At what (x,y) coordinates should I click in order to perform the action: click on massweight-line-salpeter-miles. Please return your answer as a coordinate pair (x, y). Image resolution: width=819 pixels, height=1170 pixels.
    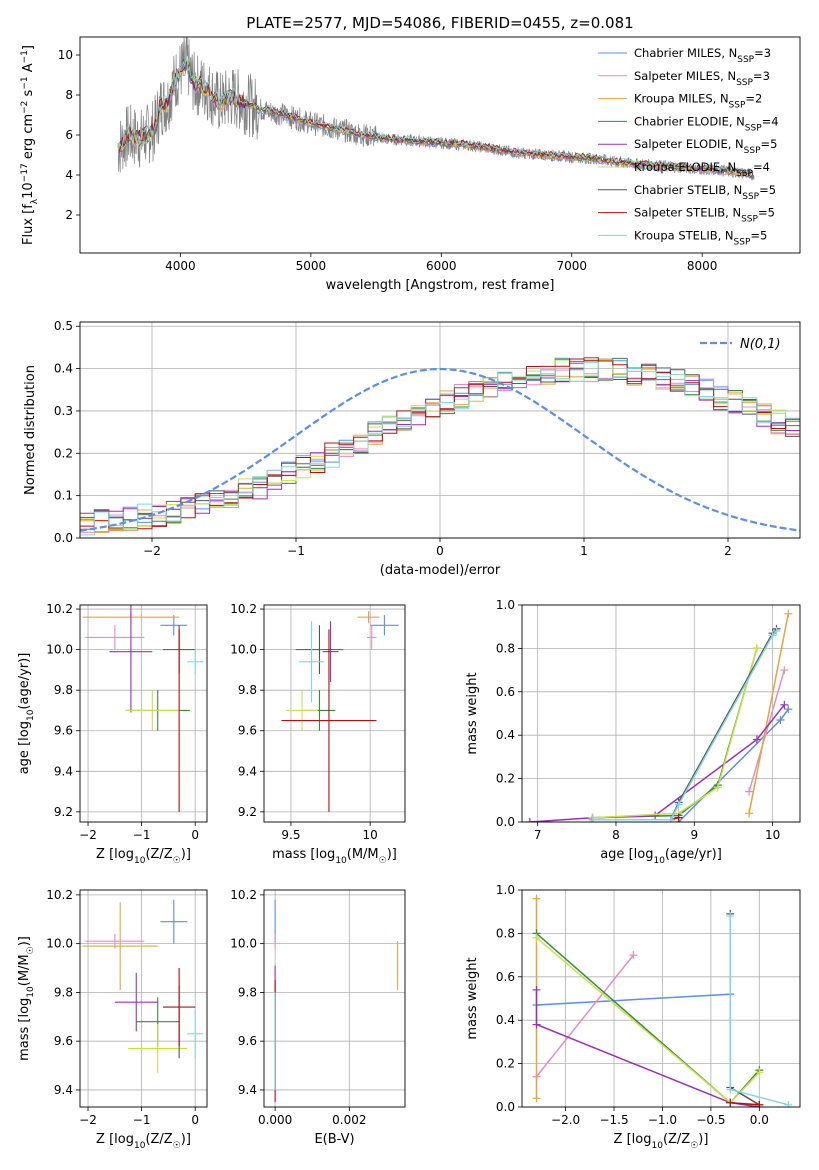
    Looking at the image, I should click on (767, 730).